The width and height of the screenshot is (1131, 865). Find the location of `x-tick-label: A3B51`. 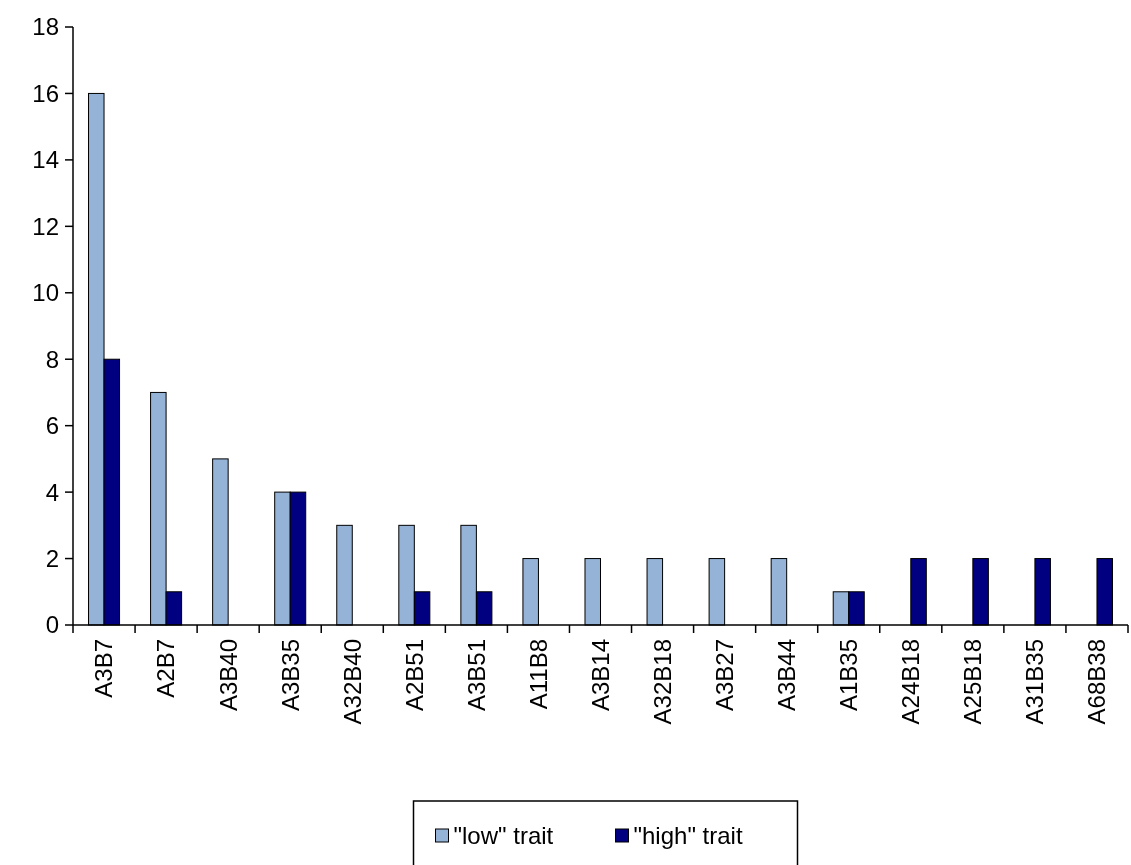

x-tick-label: A3B51 is located at coordinates (476, 675).